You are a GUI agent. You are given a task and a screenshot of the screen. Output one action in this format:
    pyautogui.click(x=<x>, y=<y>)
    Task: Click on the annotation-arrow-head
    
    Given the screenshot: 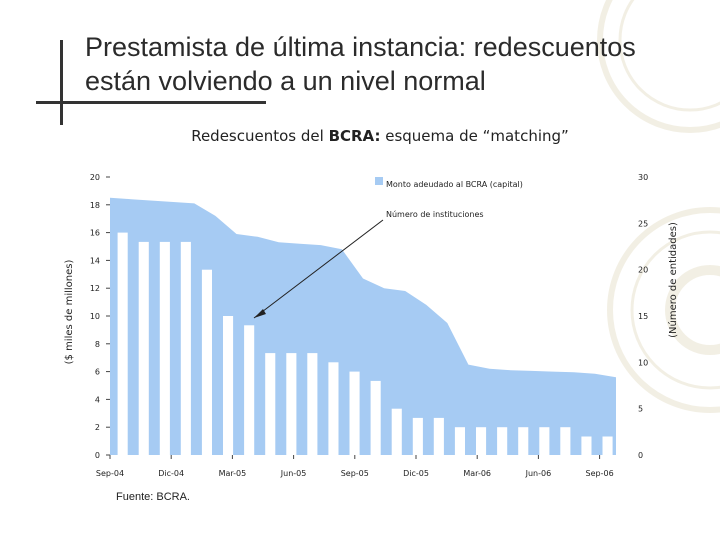 What is the action you would take?
    pyautogui.click(x=260, y=313)
    